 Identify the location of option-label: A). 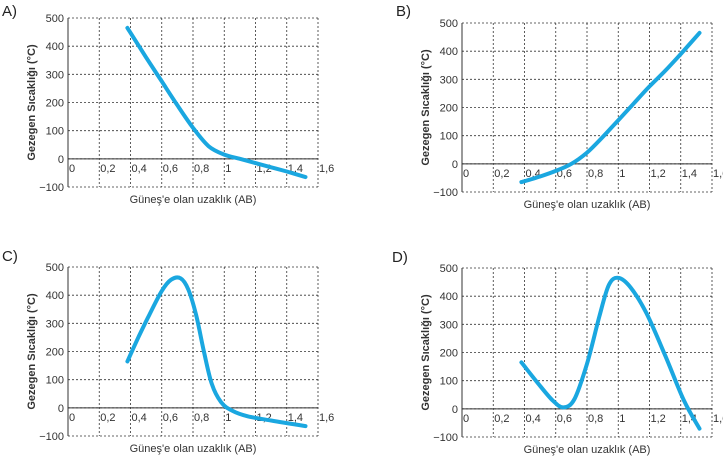
(9, 11).